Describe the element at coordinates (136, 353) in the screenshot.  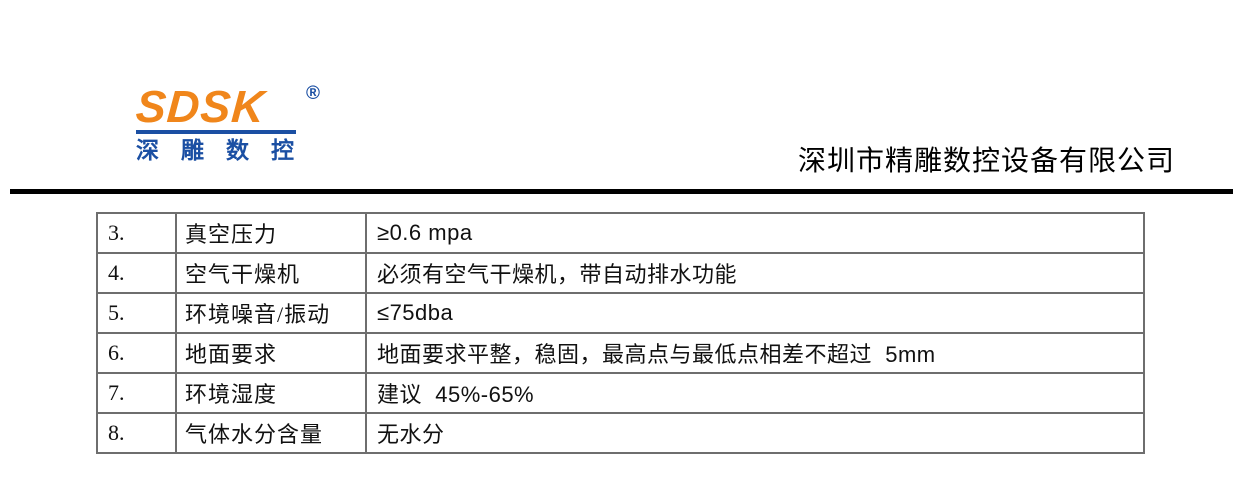
I see `row-number-cell: 6.` at that location.